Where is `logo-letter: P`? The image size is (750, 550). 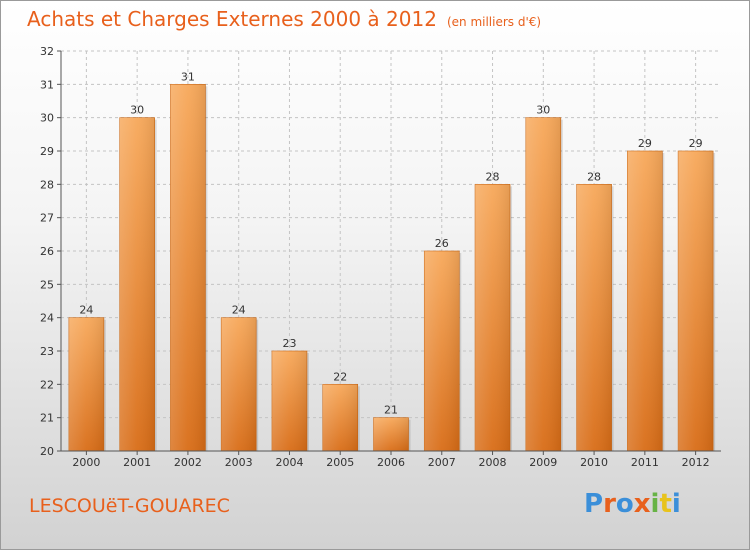
logo-letter: P is located at coordinates (594, 504).